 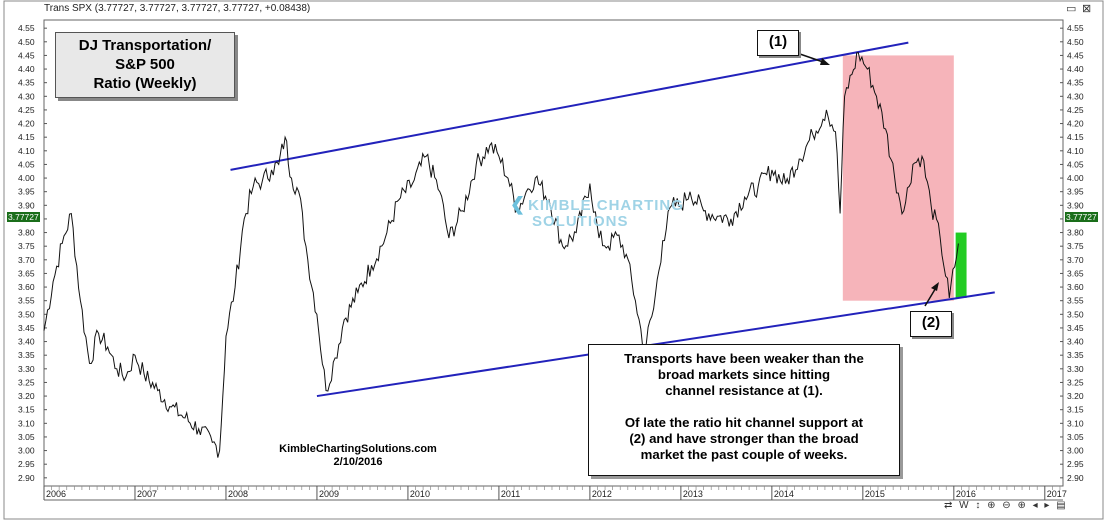 I want to click on x-tick-label: 2015, so click(x=875, y=494).